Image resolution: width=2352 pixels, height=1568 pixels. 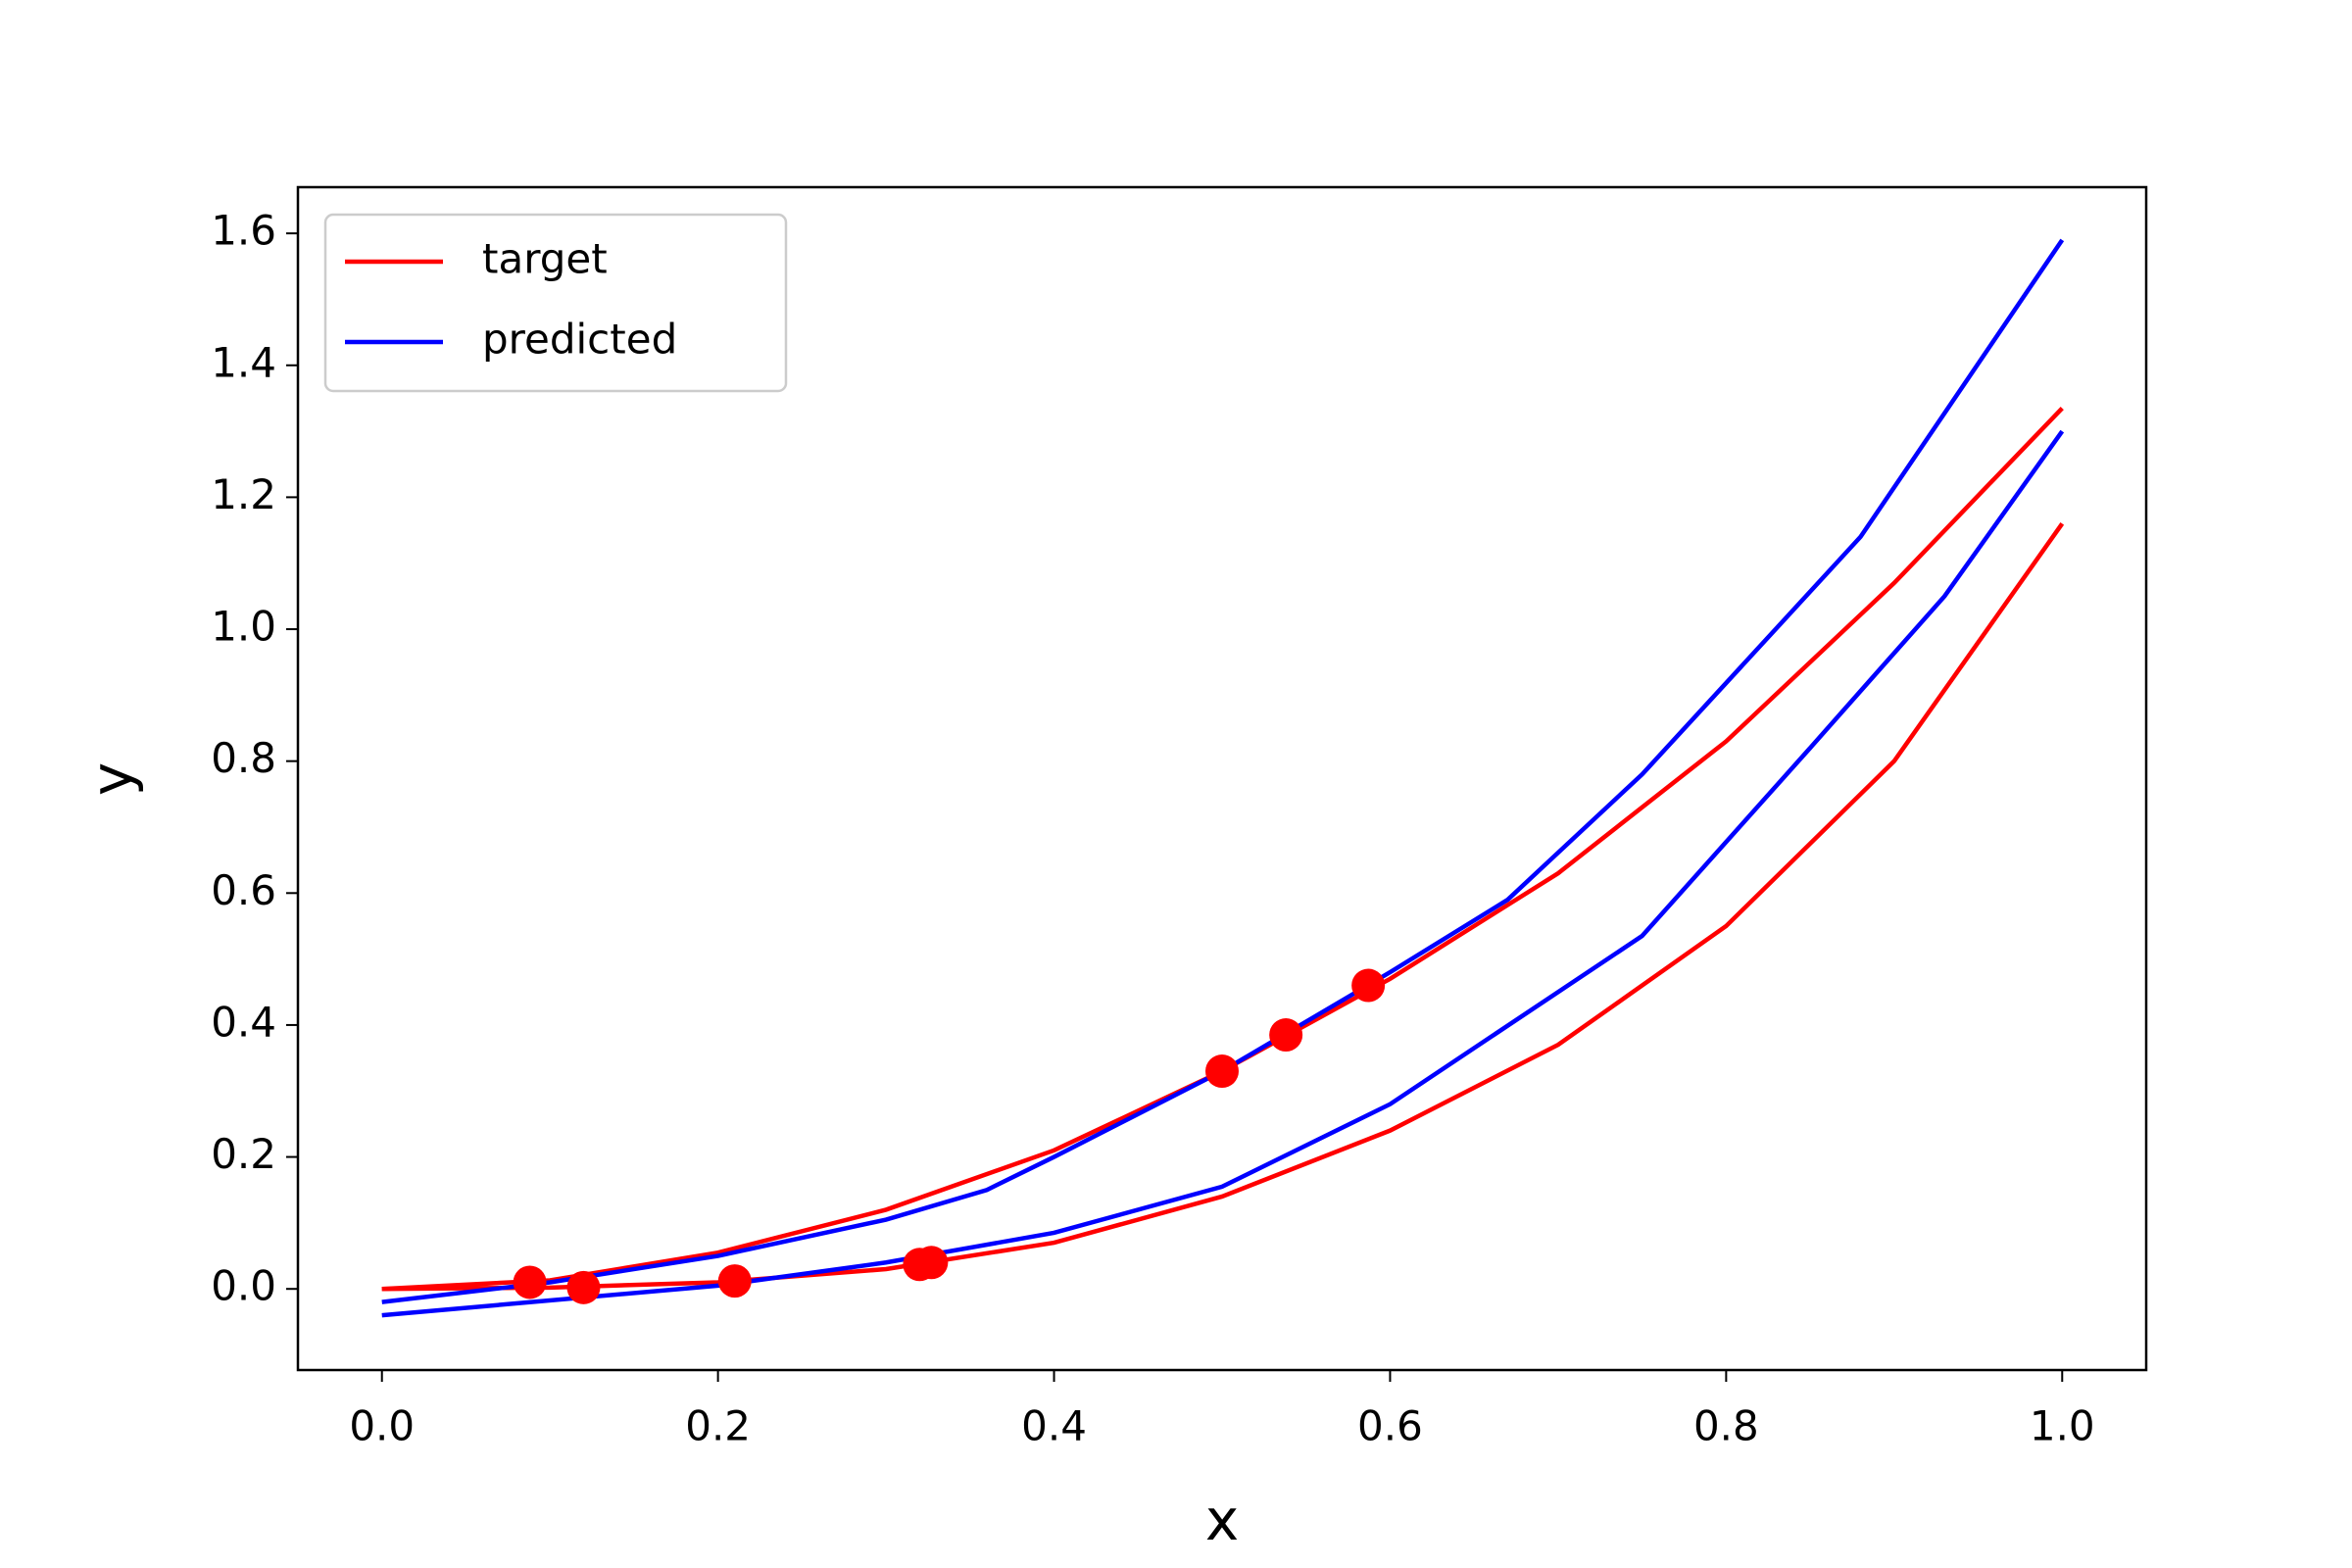 I want to click on y-tick-label: 0.4, so click(x=243, y=1022).